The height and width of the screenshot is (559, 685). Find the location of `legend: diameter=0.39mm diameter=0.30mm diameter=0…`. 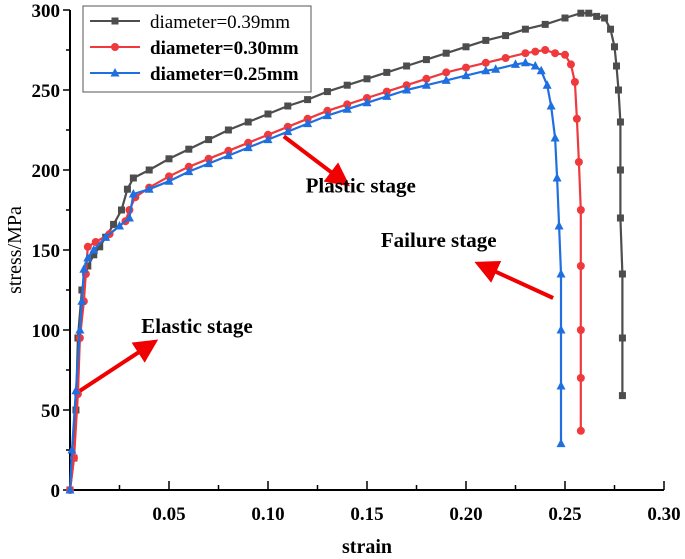

legend: diameter=0.39mm diameter=0.30mm diameter=0… is located at coordinates (197, 49).